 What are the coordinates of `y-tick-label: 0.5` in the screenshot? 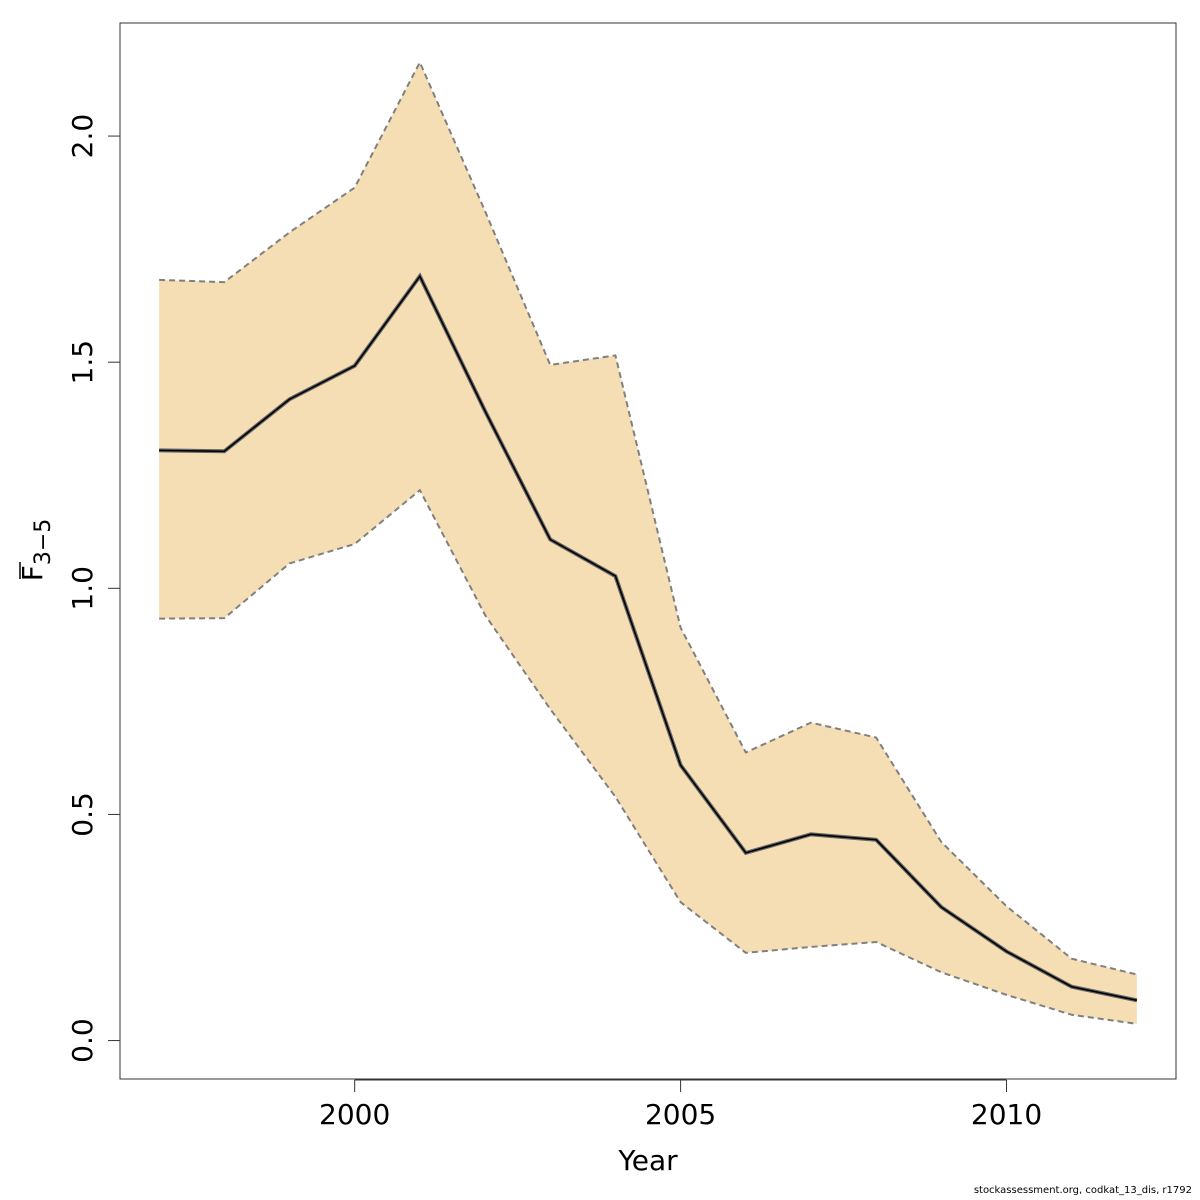 It's located at (82, 814).